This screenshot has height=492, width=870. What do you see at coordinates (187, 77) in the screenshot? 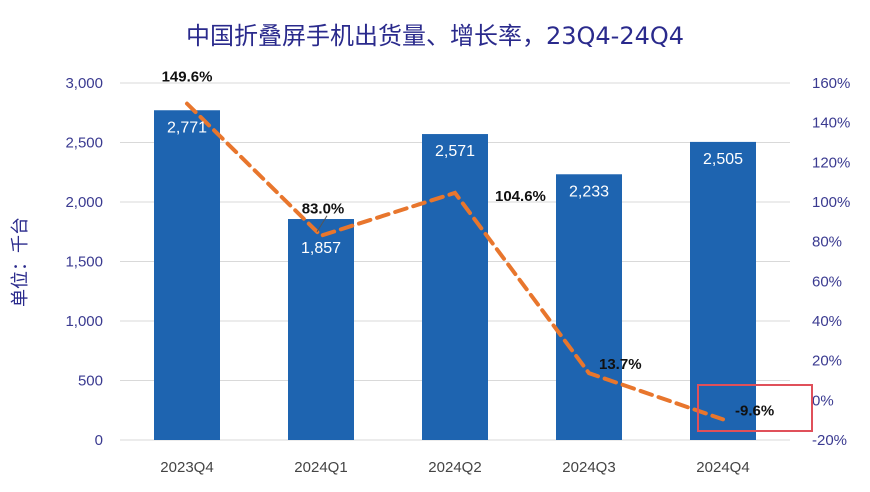
I see `growth-rate-label: 149.6%` at bounding box center [187, 77].